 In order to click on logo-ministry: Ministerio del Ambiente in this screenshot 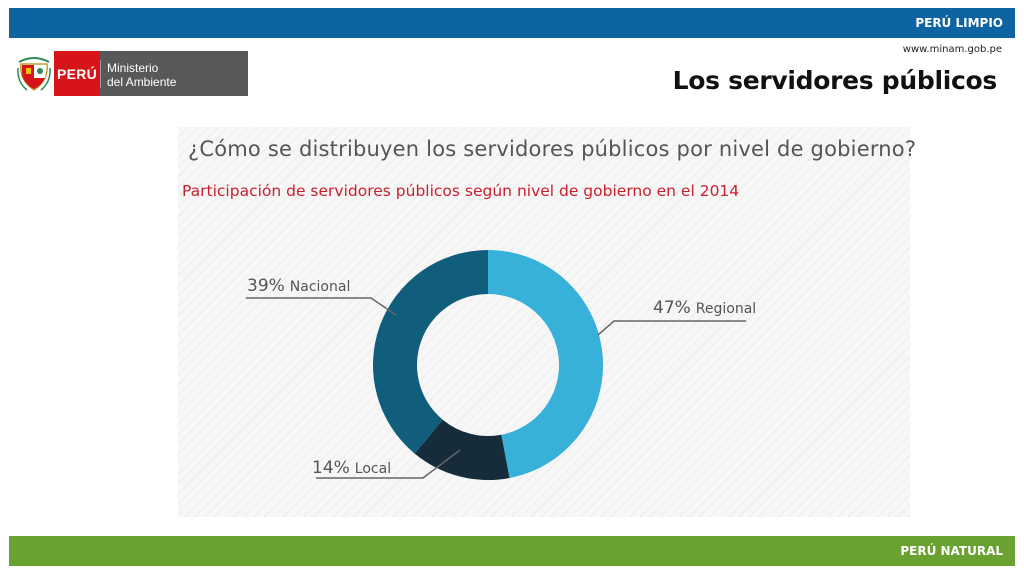, I will do `click(174, 73)`.